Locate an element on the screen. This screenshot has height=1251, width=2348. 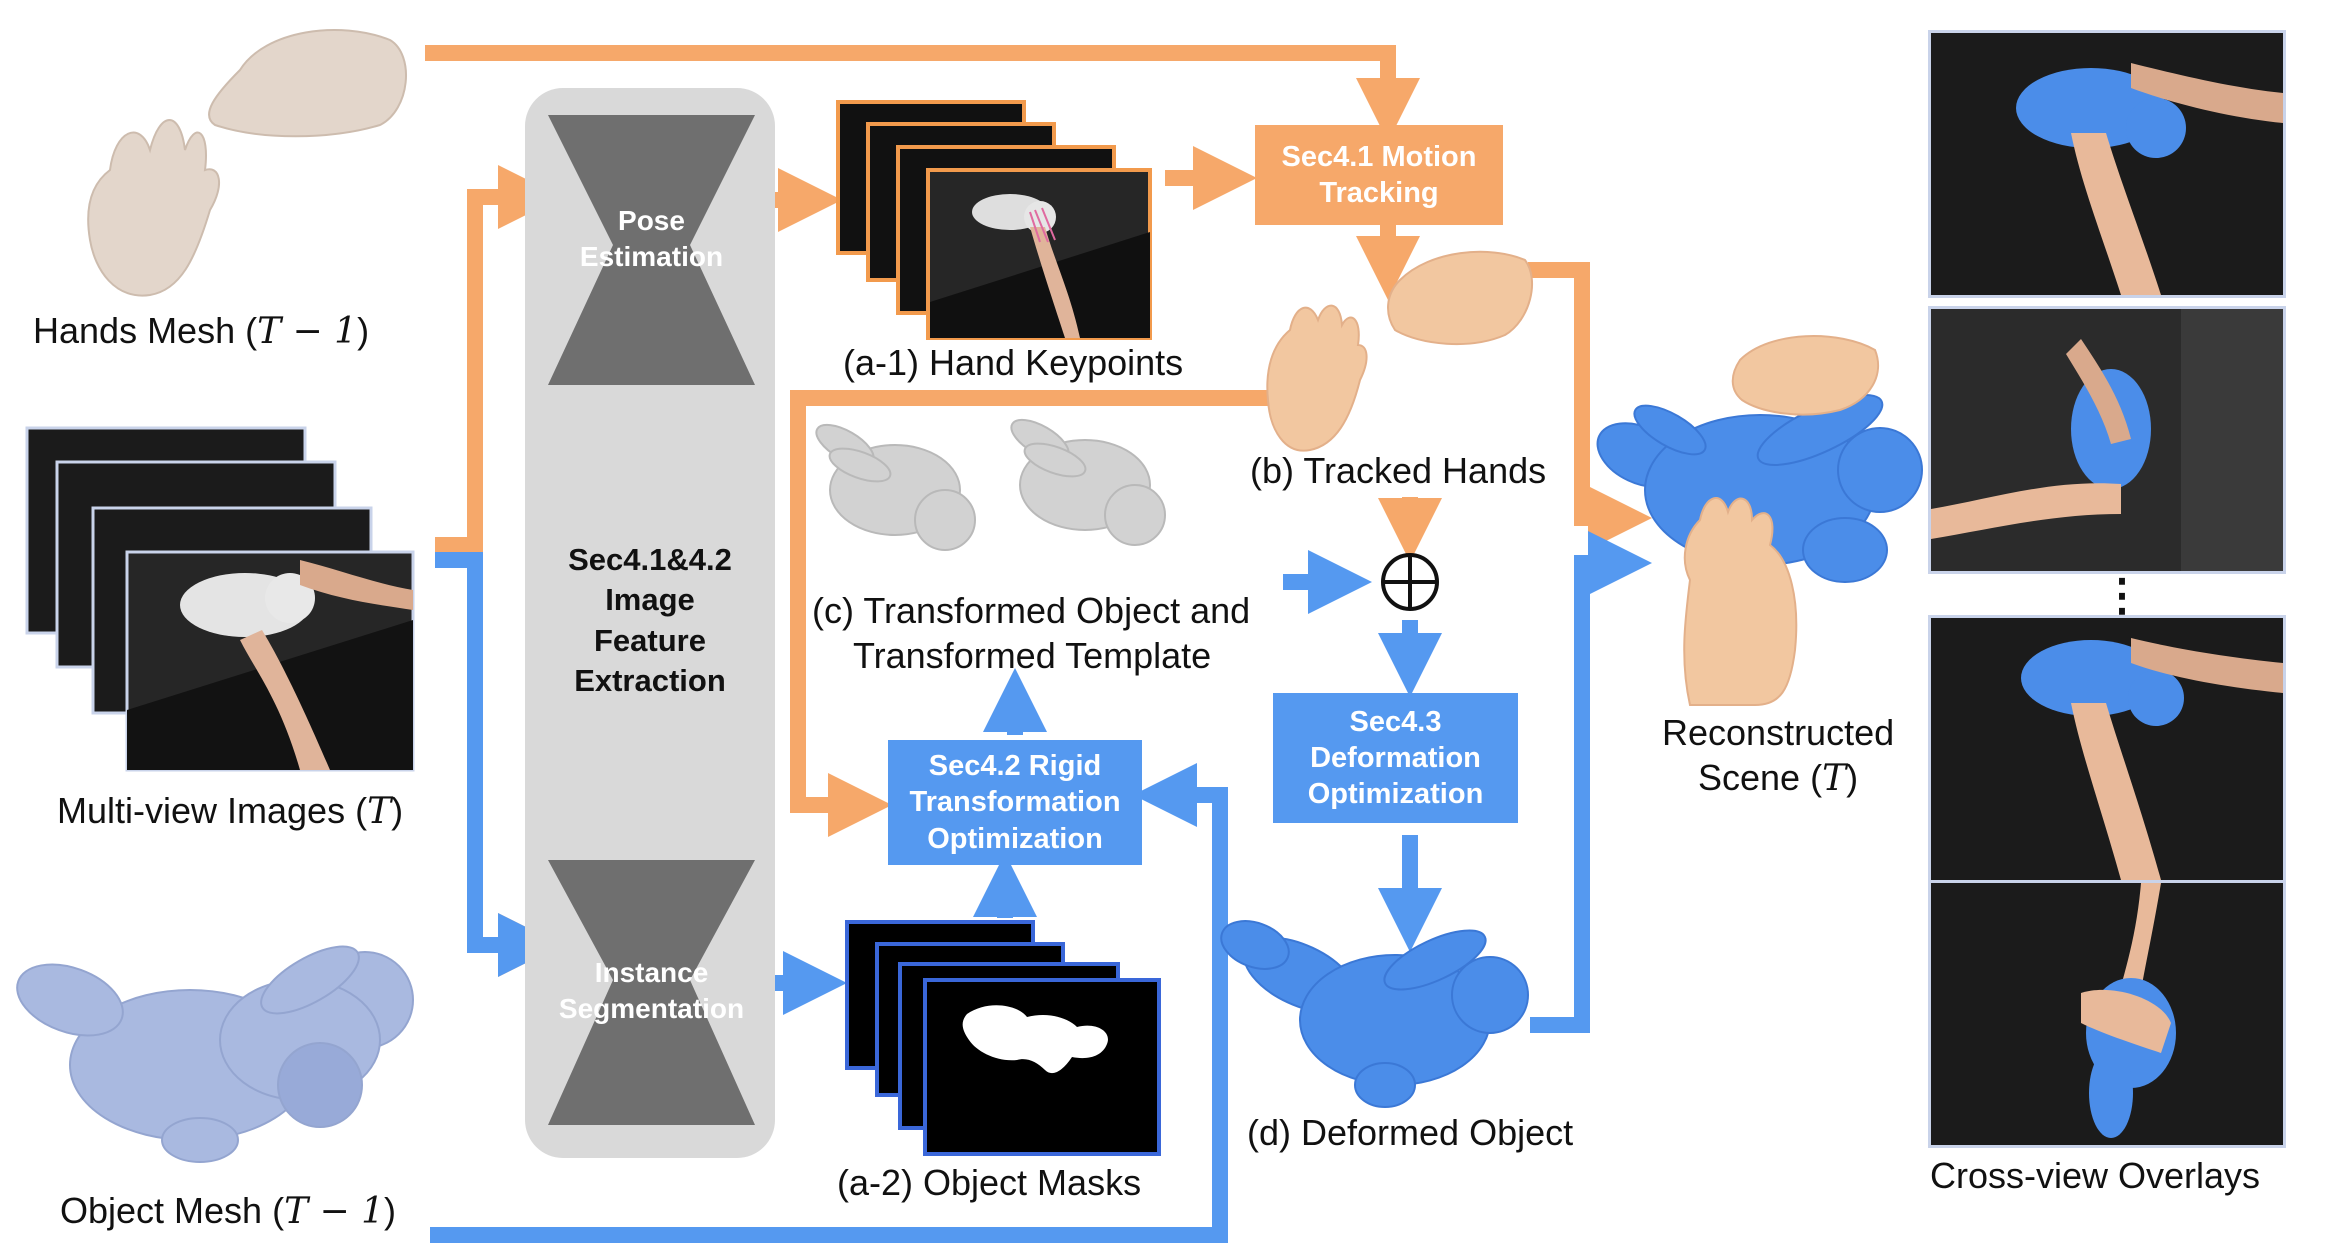
rigid-line3: Optimization is located at coordinates (1015, 838).